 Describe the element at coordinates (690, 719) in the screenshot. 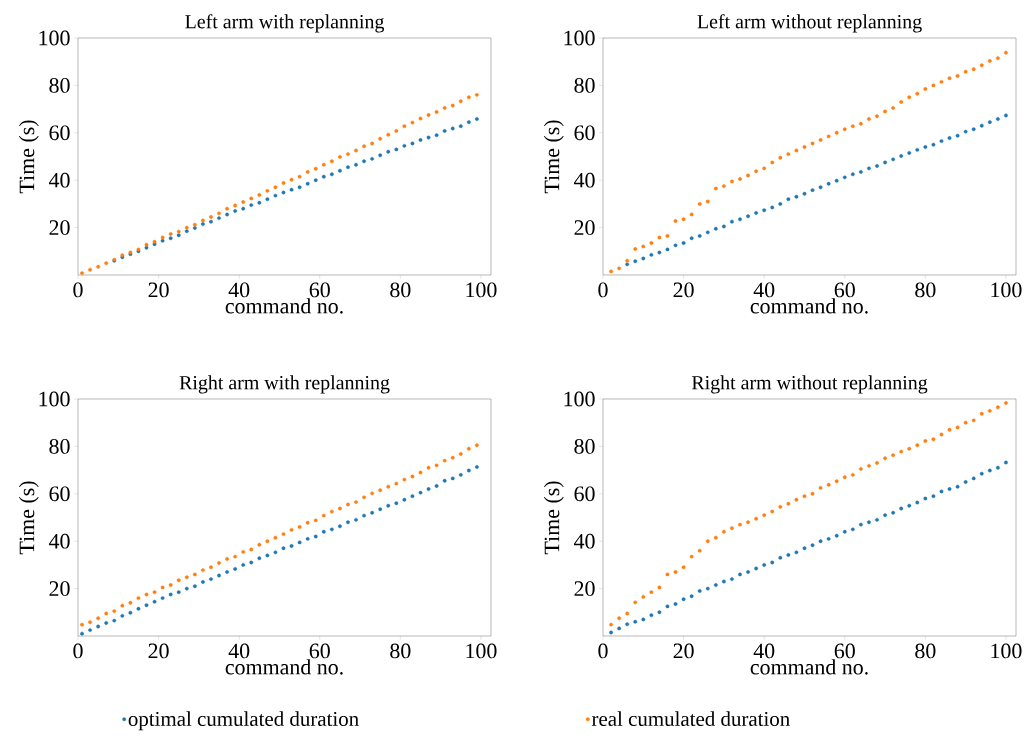

I see `legend-label: real cumulated duration` at that location.